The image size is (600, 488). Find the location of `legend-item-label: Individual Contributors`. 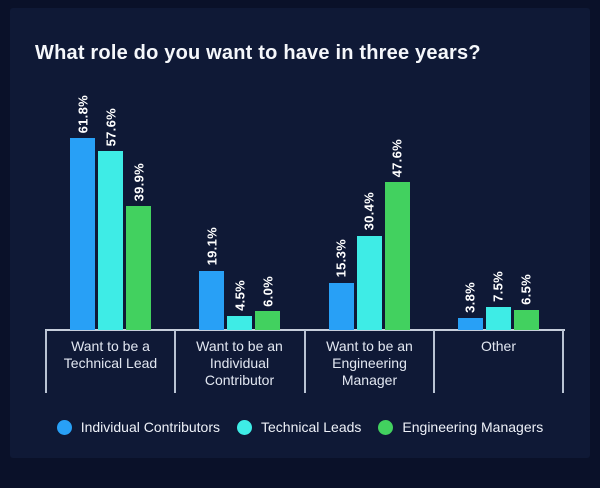

legend-item-label: Individual Contributors is located at coordinates (150, 427).